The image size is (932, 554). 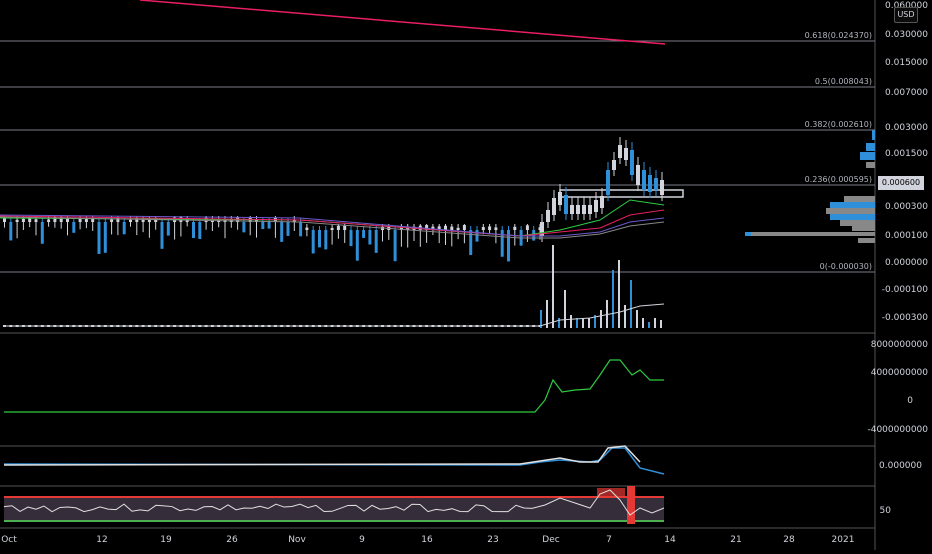 What do you see at coordinates (906, 236) in the screenshot?
I see `price-tick: 0.000100` at bounding box center [906, 236].